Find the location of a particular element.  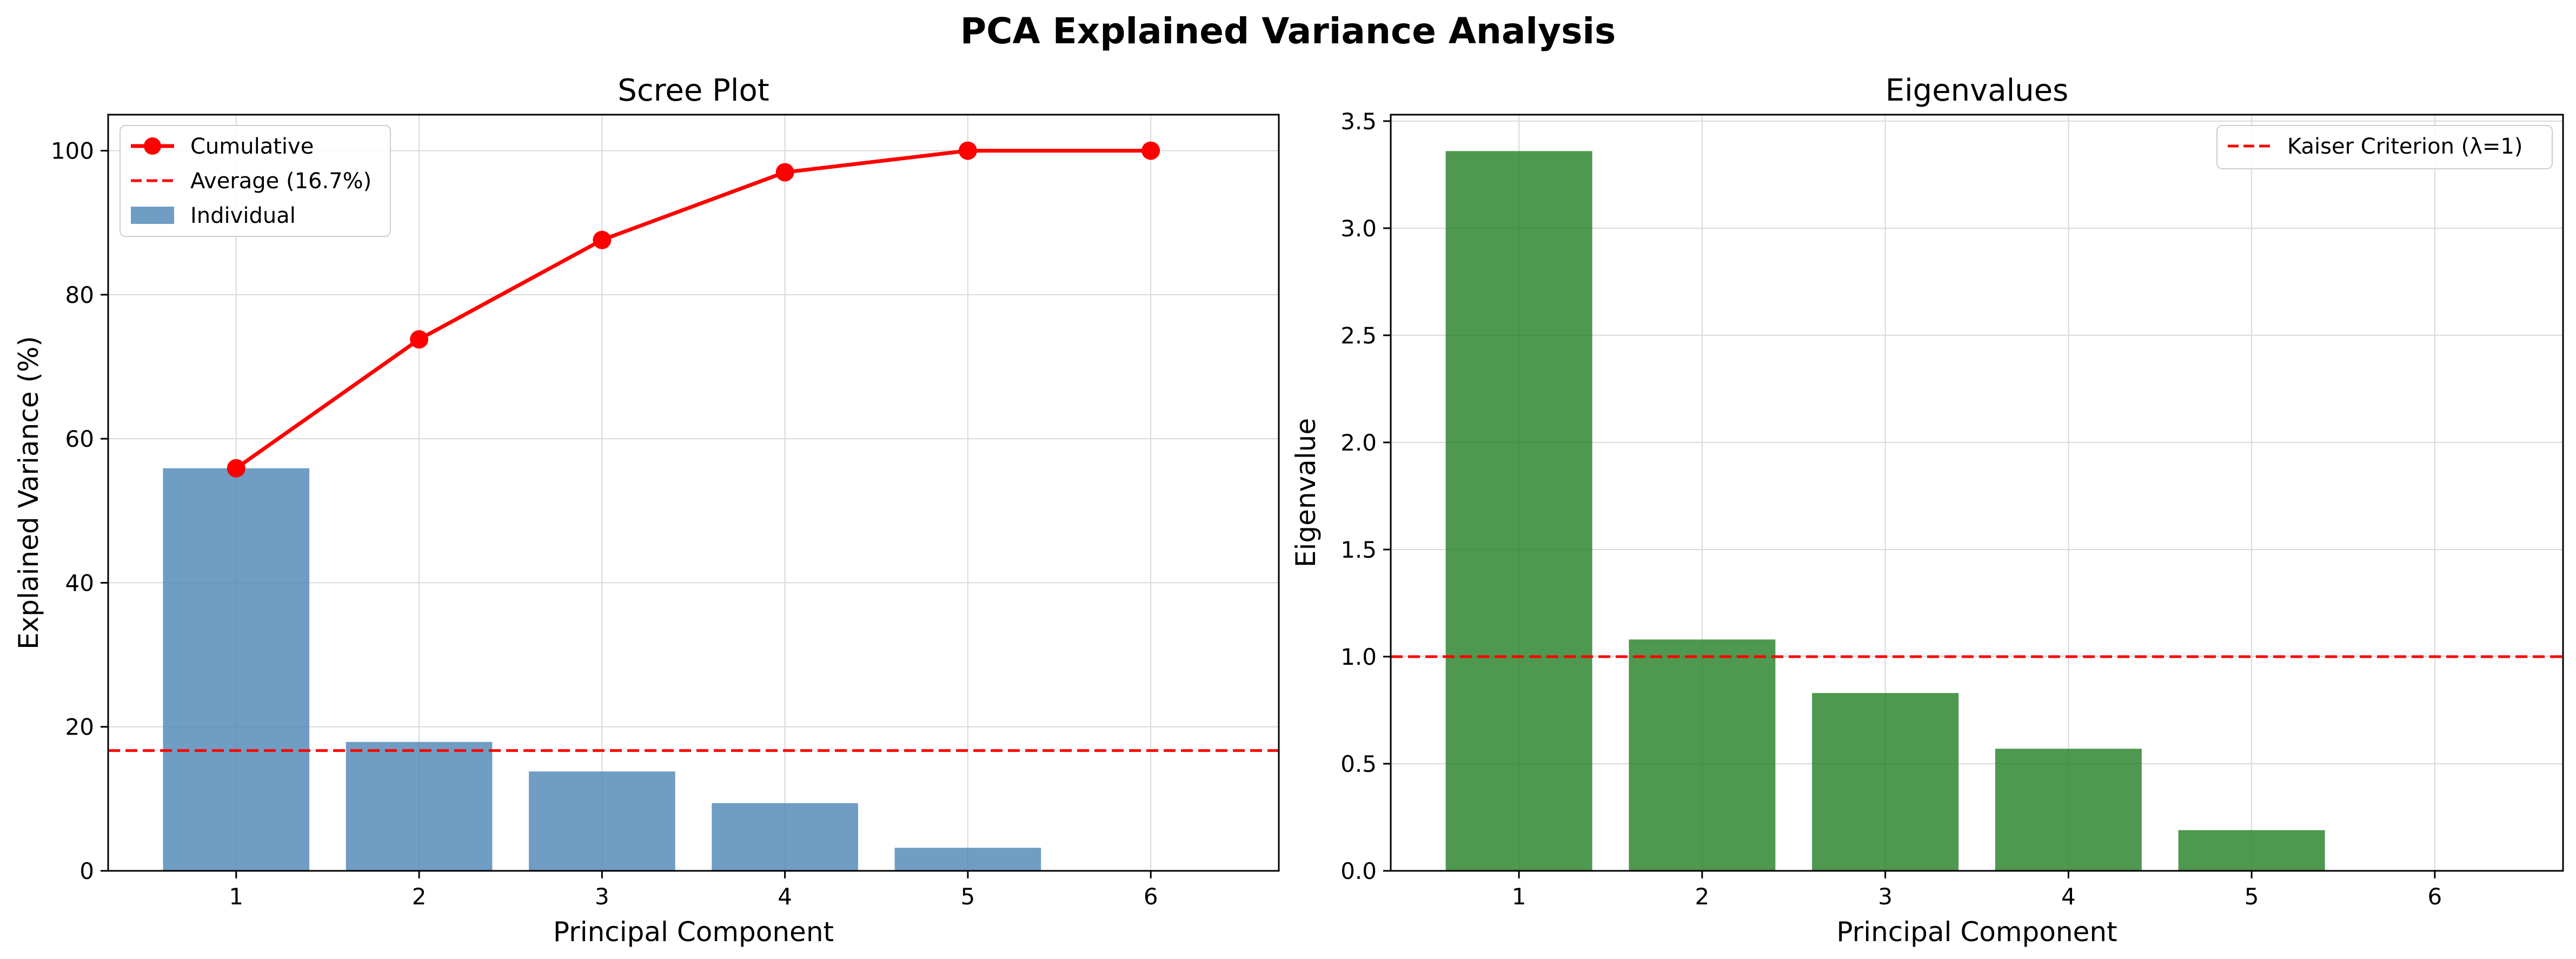

y-tick-label: 1.0 is located at coordinates (1358, 657).